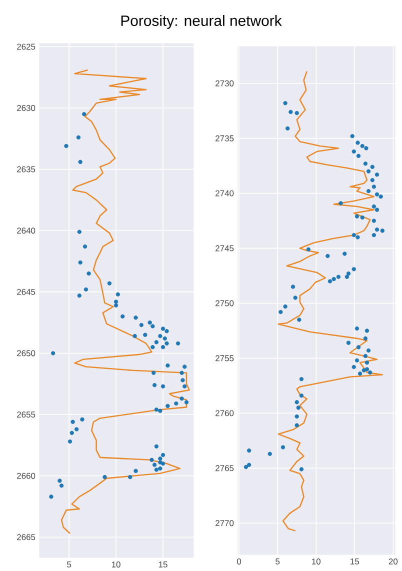 The image size is (402, 571). I want to click on y-tick-label: 2665, so click(26, 537).